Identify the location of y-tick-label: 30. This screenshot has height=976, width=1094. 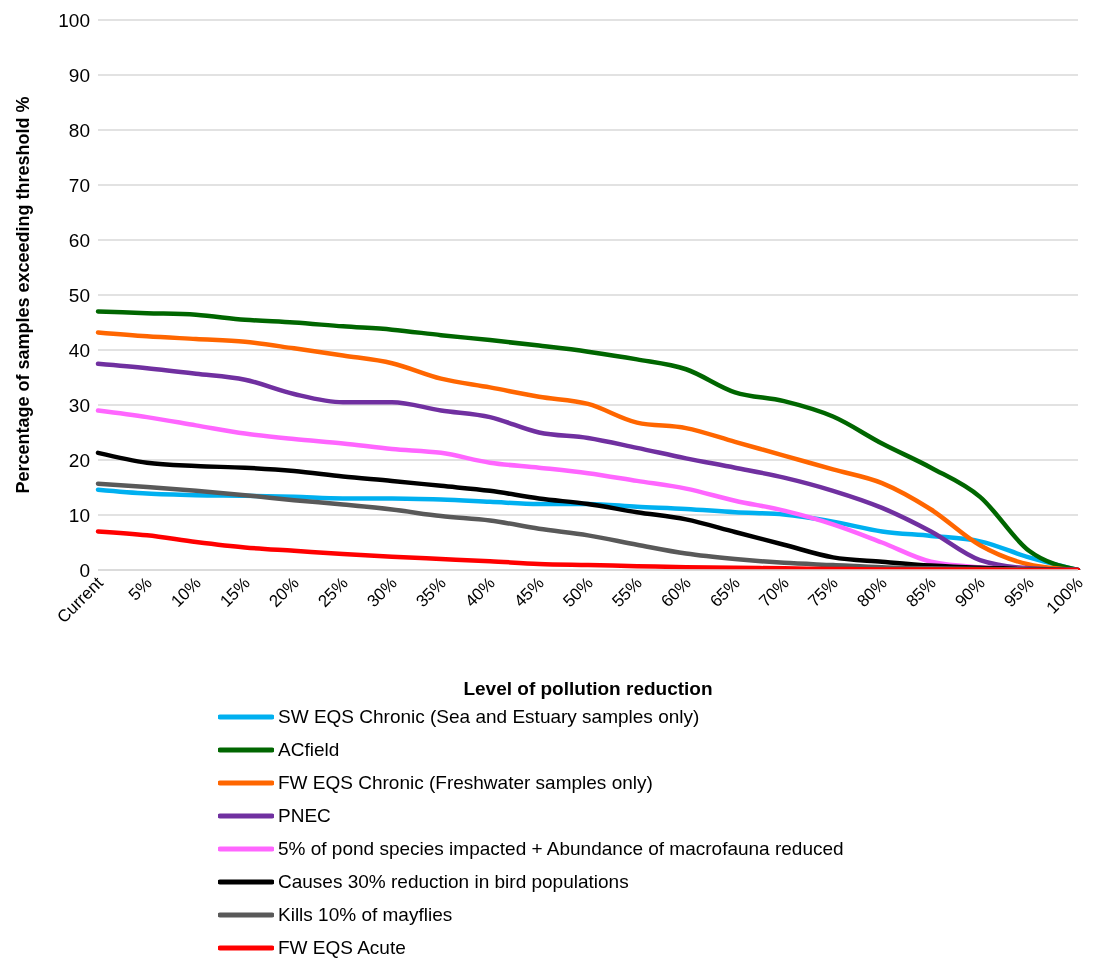
(79, 405).